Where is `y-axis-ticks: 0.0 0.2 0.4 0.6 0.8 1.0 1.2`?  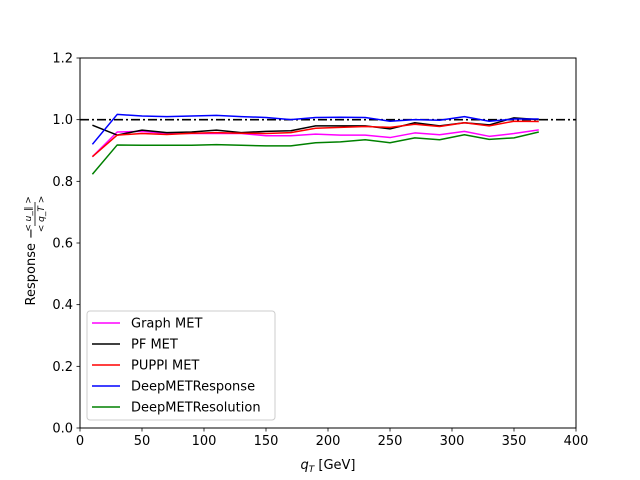
y-axis-ticks: 0.0 0.2 0.4 0.6 0.8 1.0 1.2 is located at coordinates (66, 244).